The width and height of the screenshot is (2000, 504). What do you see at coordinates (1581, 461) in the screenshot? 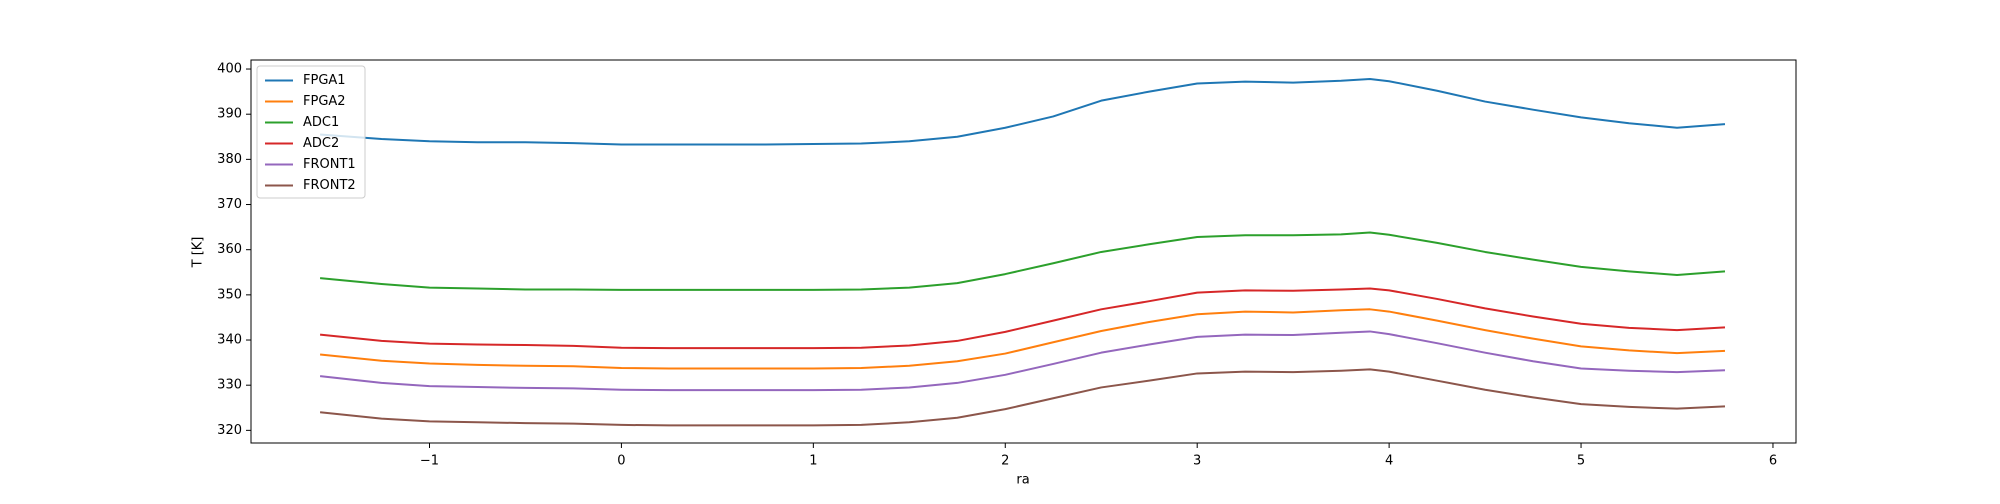
I see `x-tick-label: 5` at bounding box center [1581, 461].